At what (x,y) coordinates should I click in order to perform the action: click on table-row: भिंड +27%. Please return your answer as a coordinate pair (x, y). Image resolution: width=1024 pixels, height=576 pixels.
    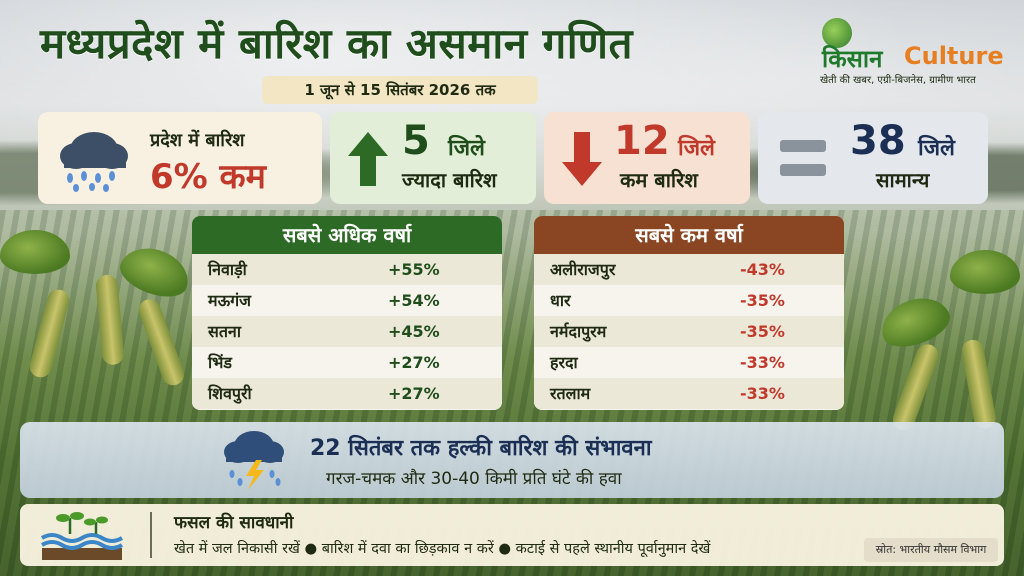
    Looking at the image, I should click on (347, 362).